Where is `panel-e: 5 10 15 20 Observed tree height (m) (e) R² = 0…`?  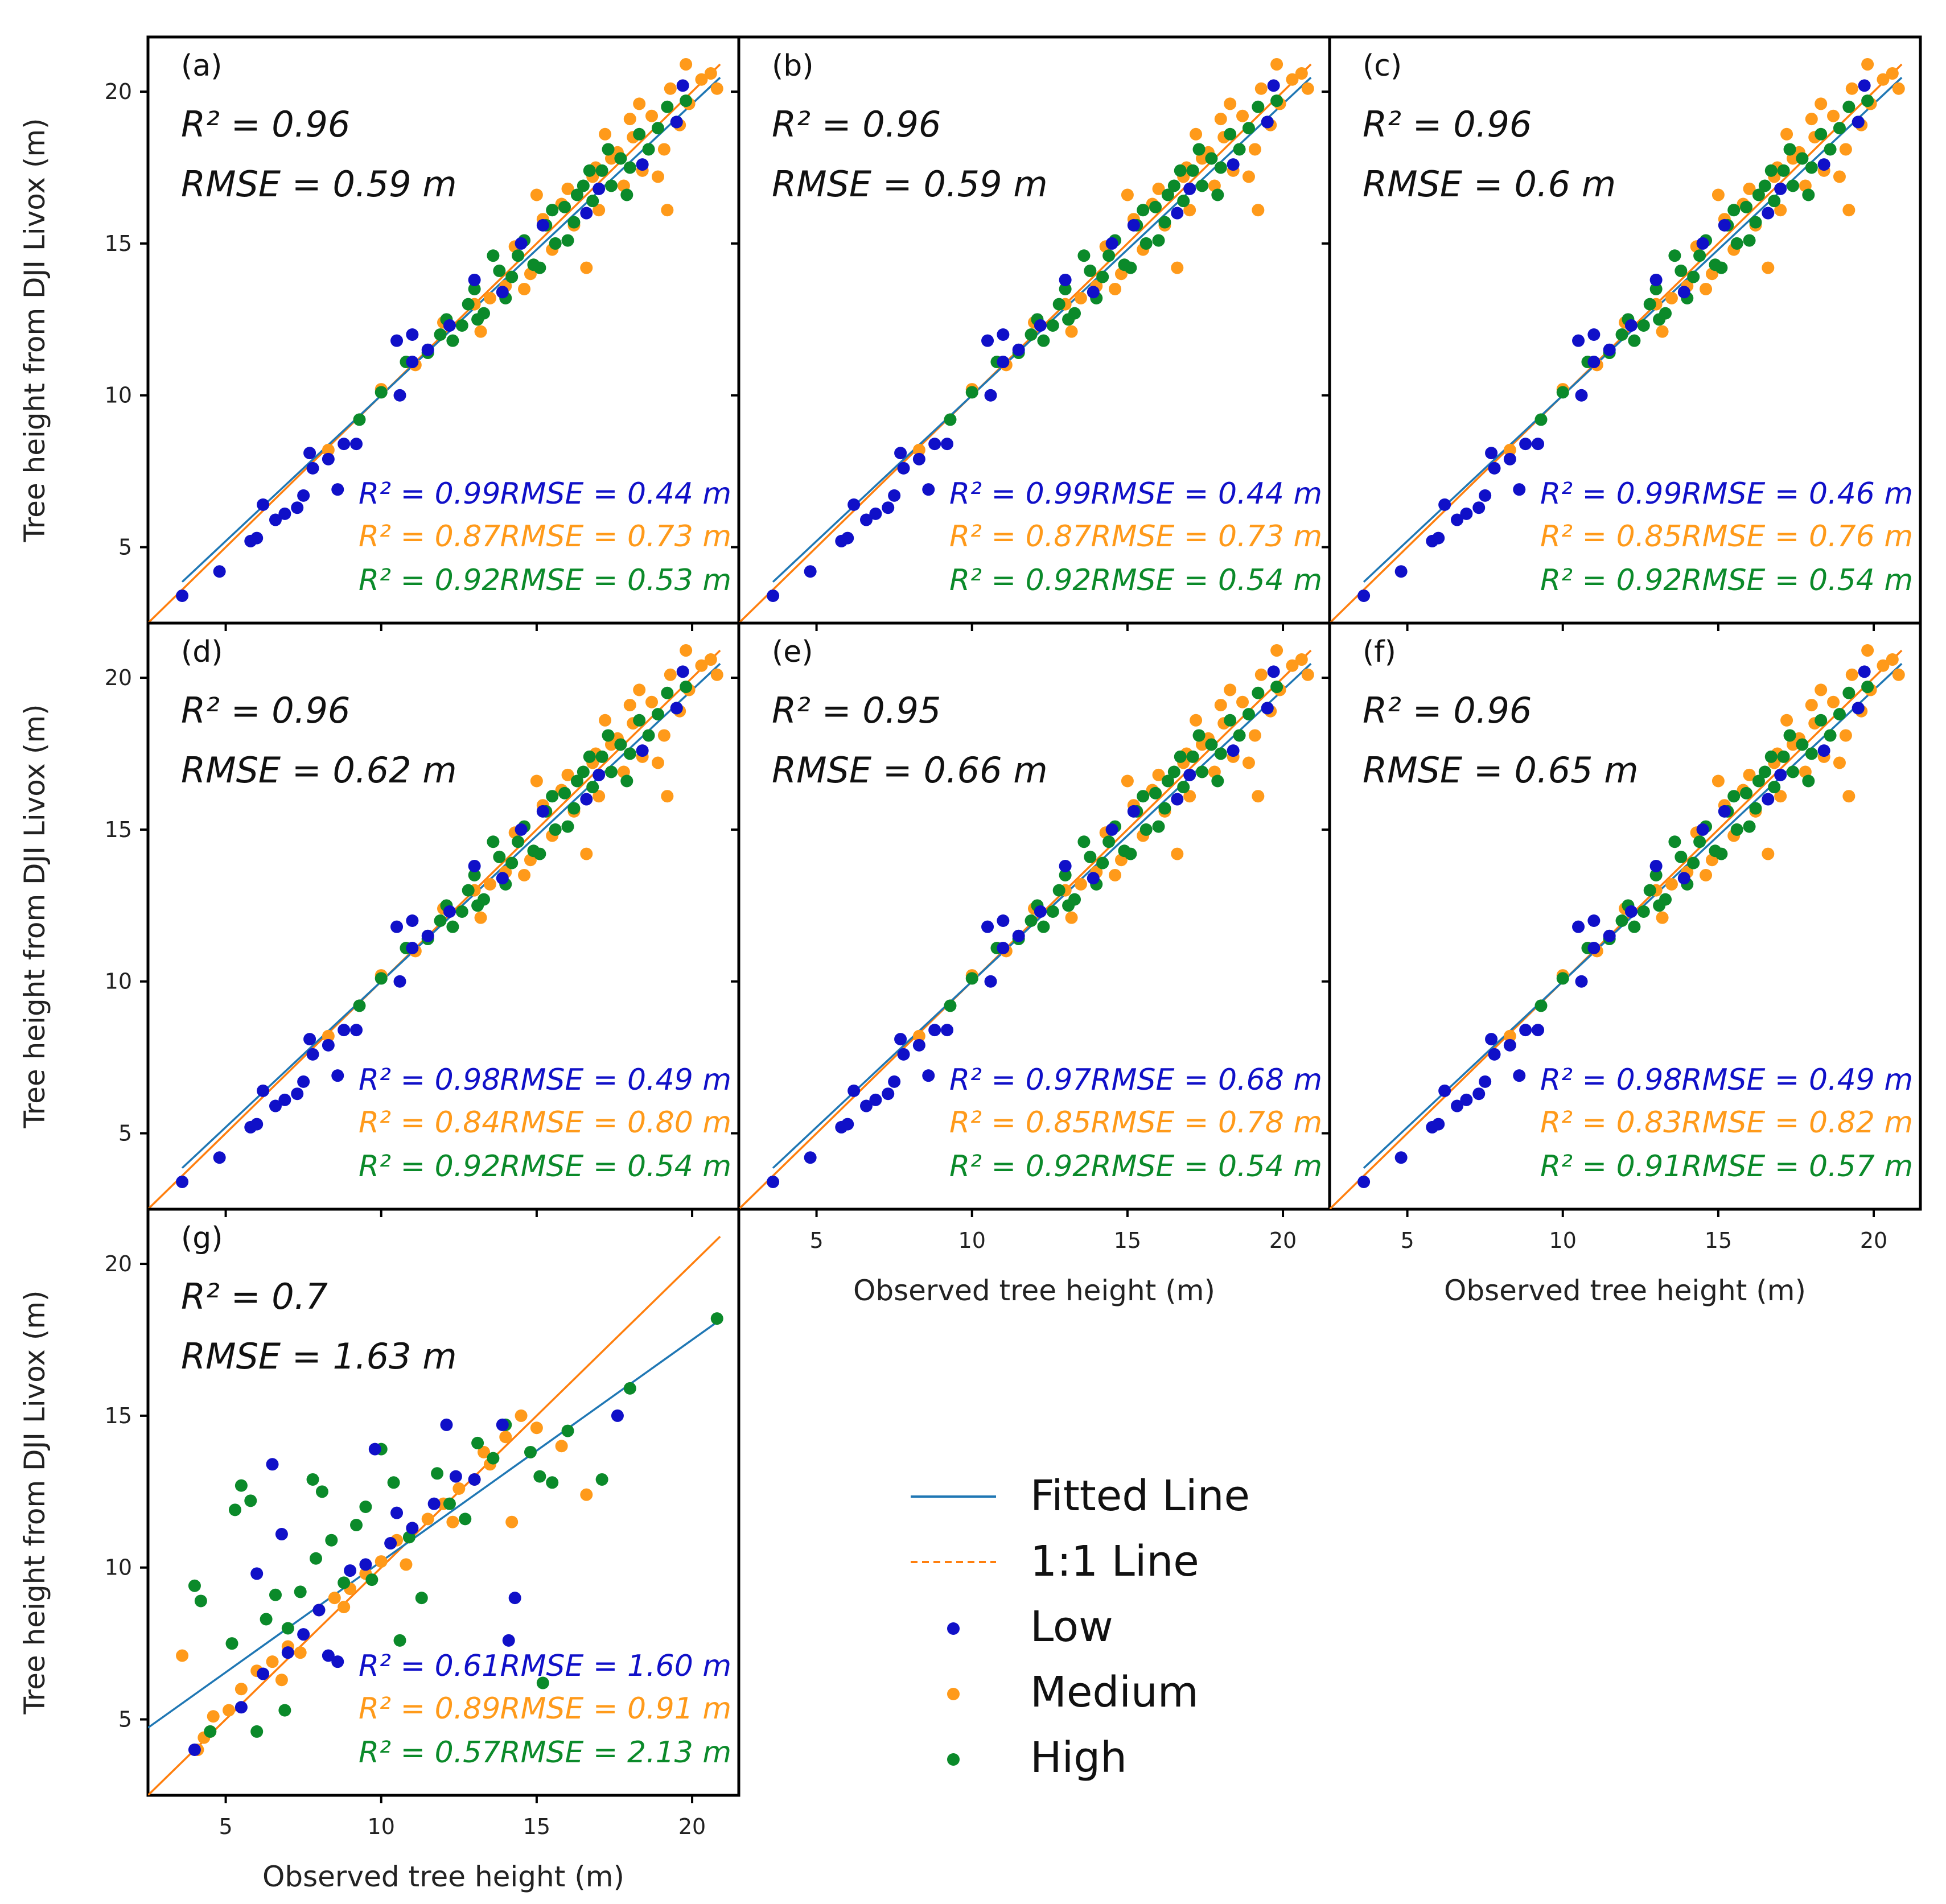 panel-e: 5 10 15 20 Observed tree height (m) (e) R² = 0… is located at coordinates (1031, 964).